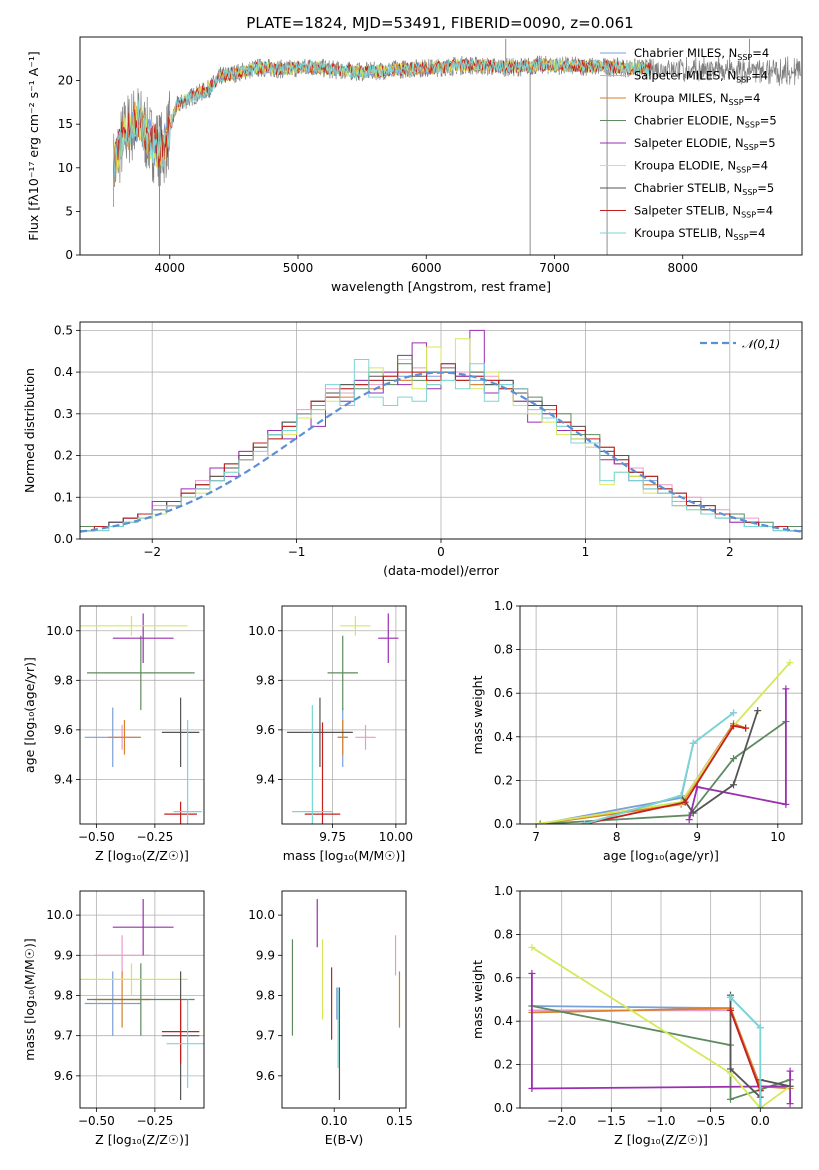  What do you see at coordinates (705, 122) in the screenshot?
I see `legend-entry-chabrier_elodie: Chabrier ELODIE, NSSP=5` at bounding box center [705, 122].